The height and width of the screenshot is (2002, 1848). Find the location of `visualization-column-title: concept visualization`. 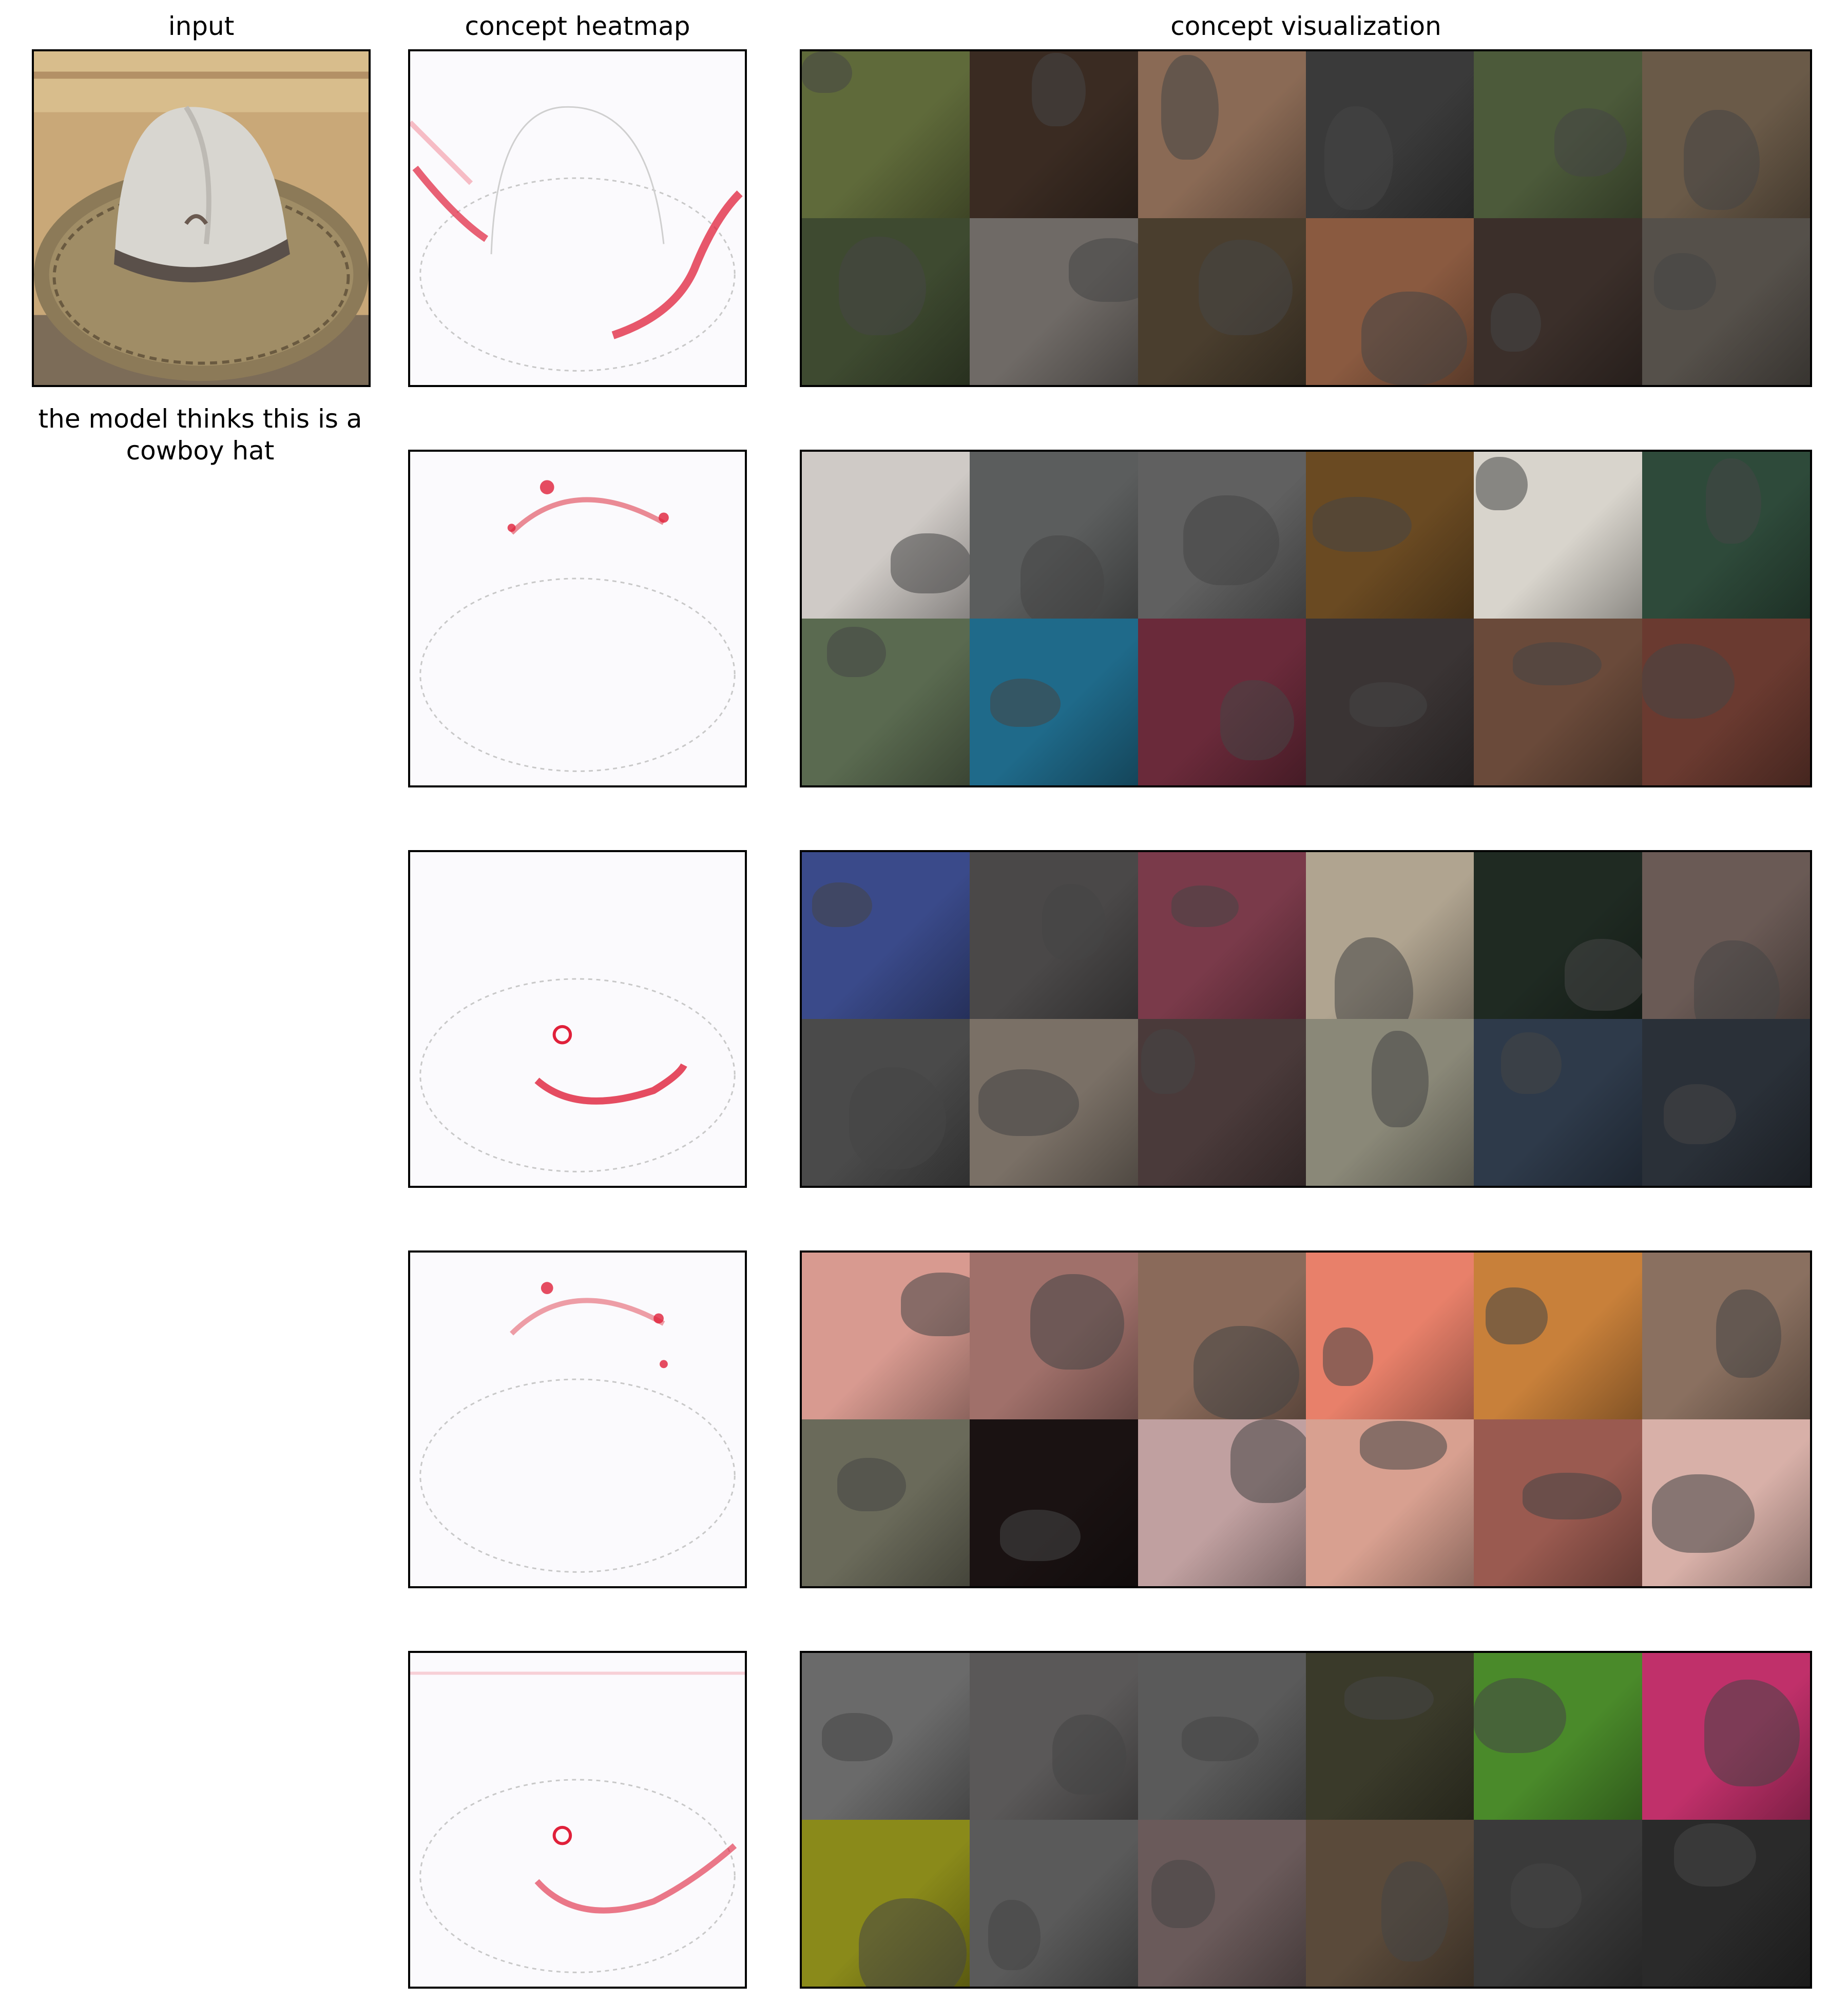

visualization-column-title: concept visualization is located at coordinates (1305, 26).